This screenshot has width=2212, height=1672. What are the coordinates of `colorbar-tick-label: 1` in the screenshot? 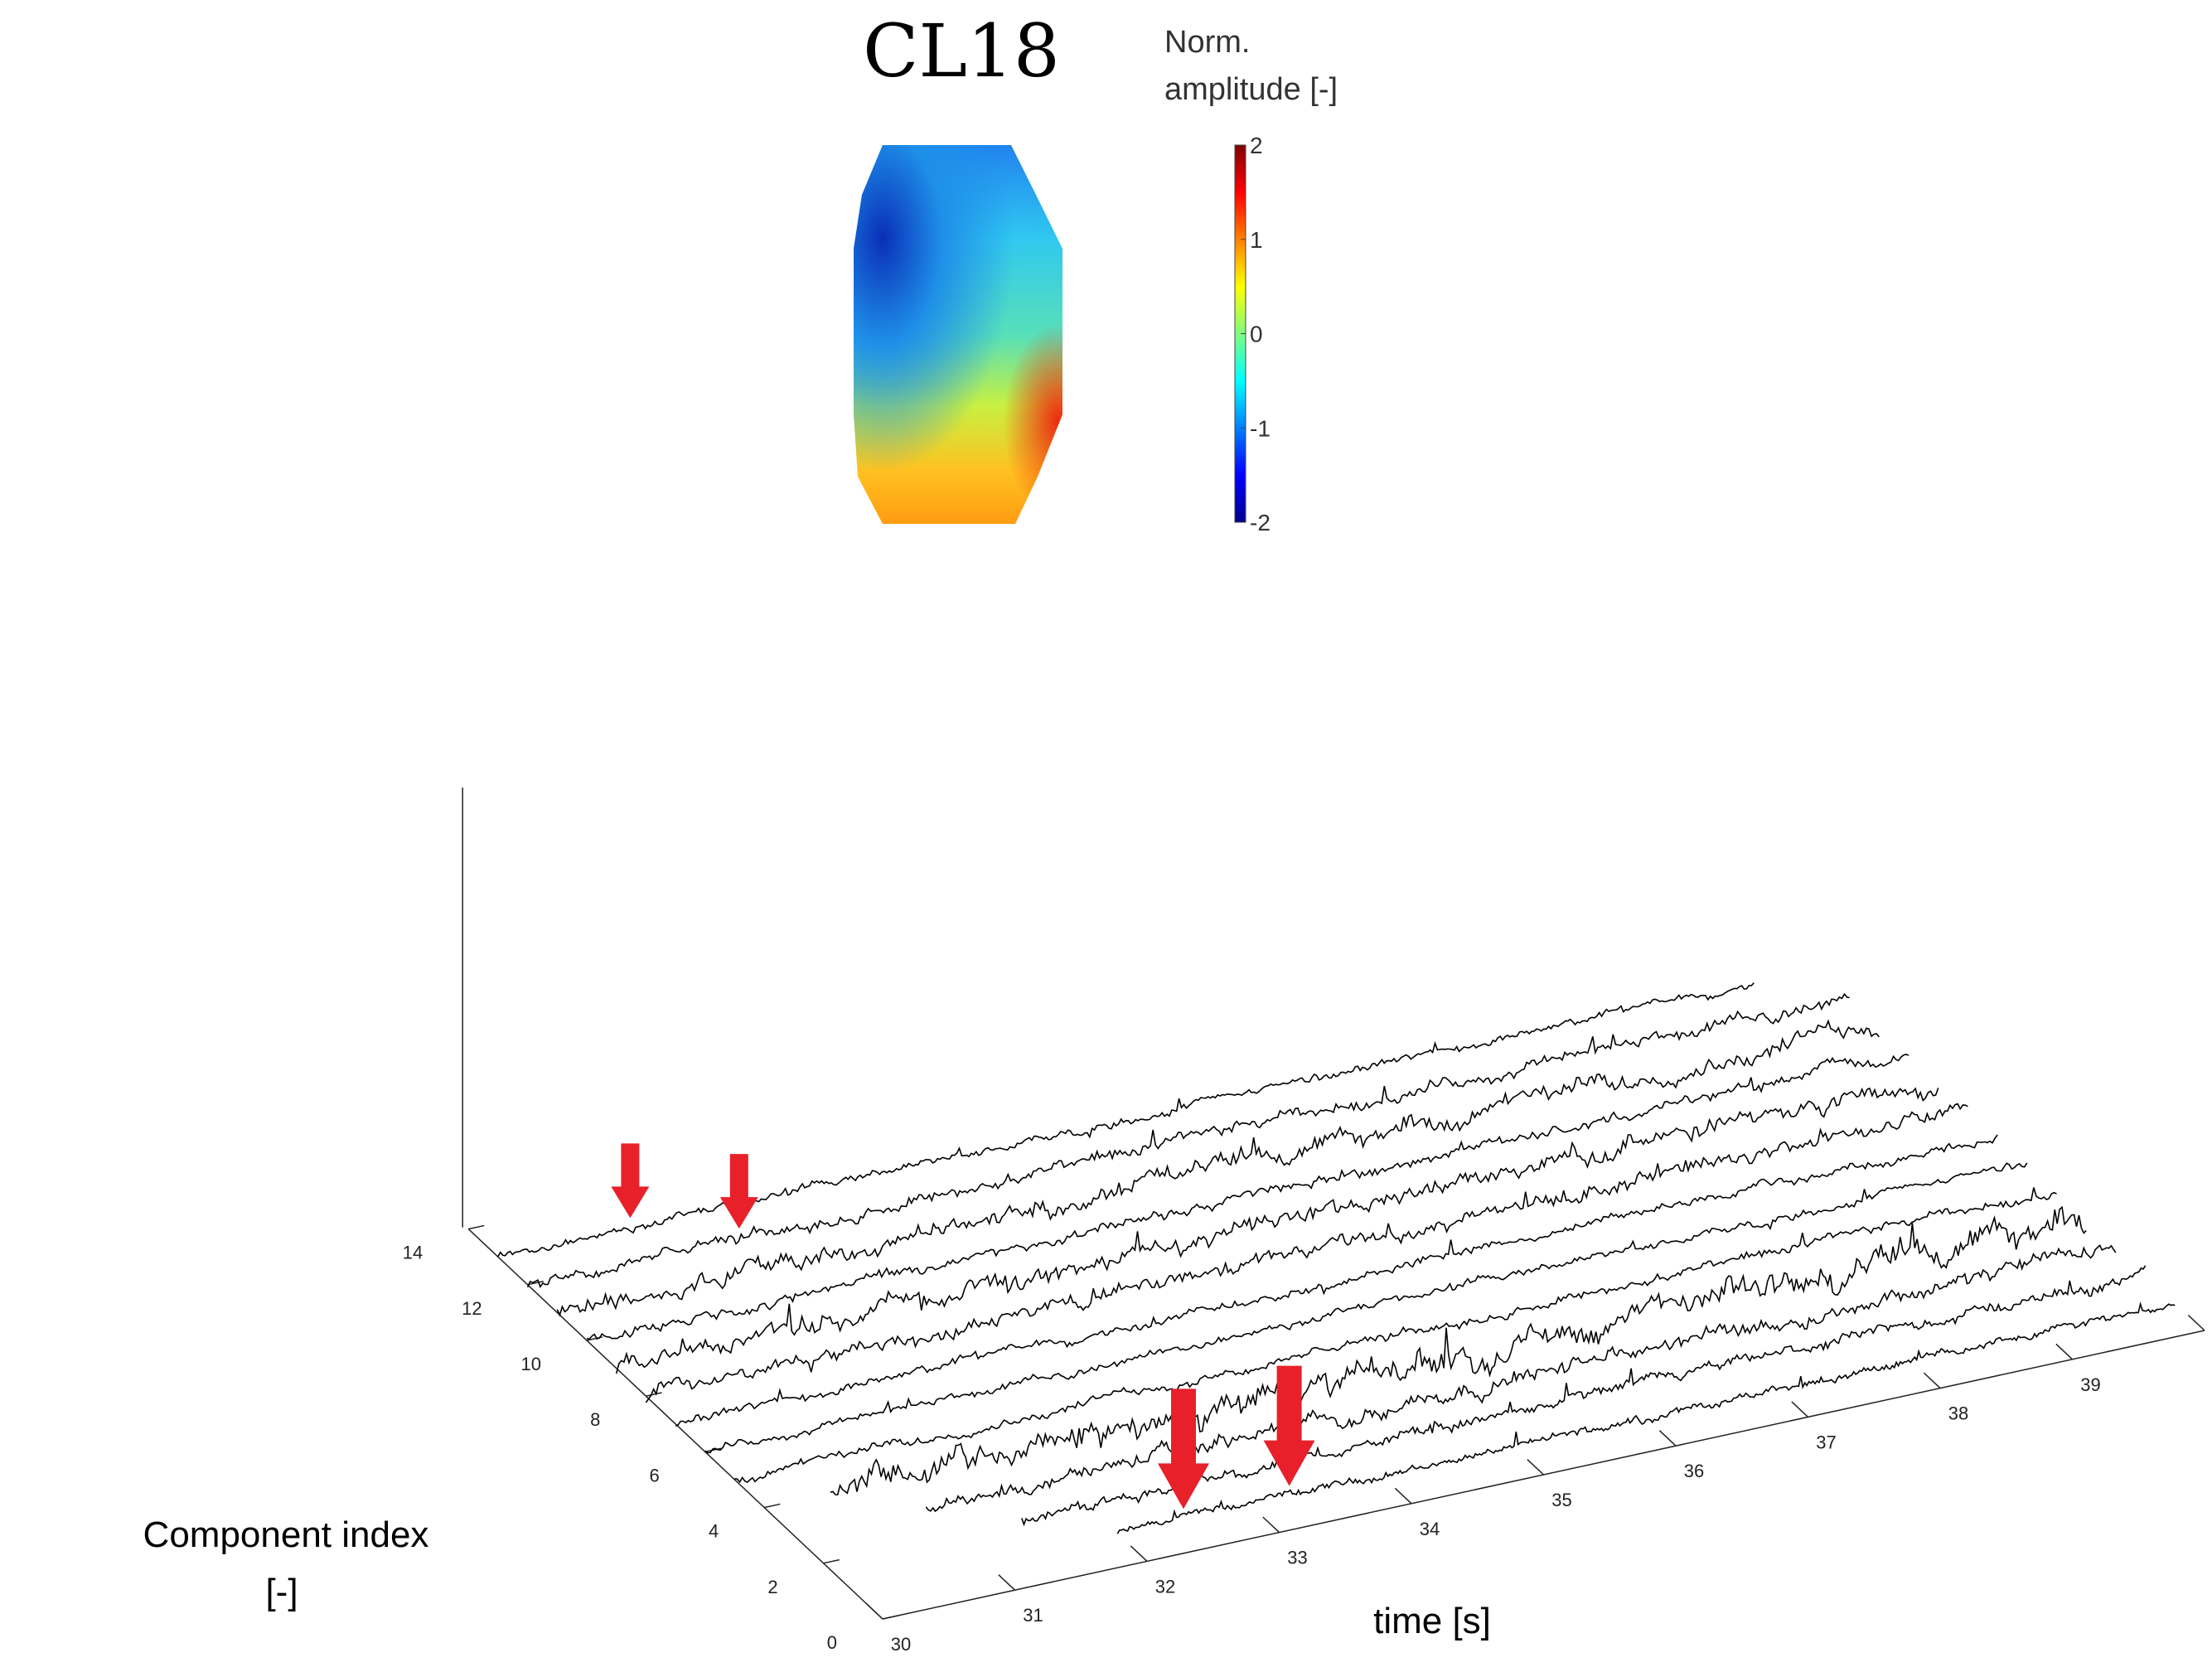 It's located at (1256, 240).